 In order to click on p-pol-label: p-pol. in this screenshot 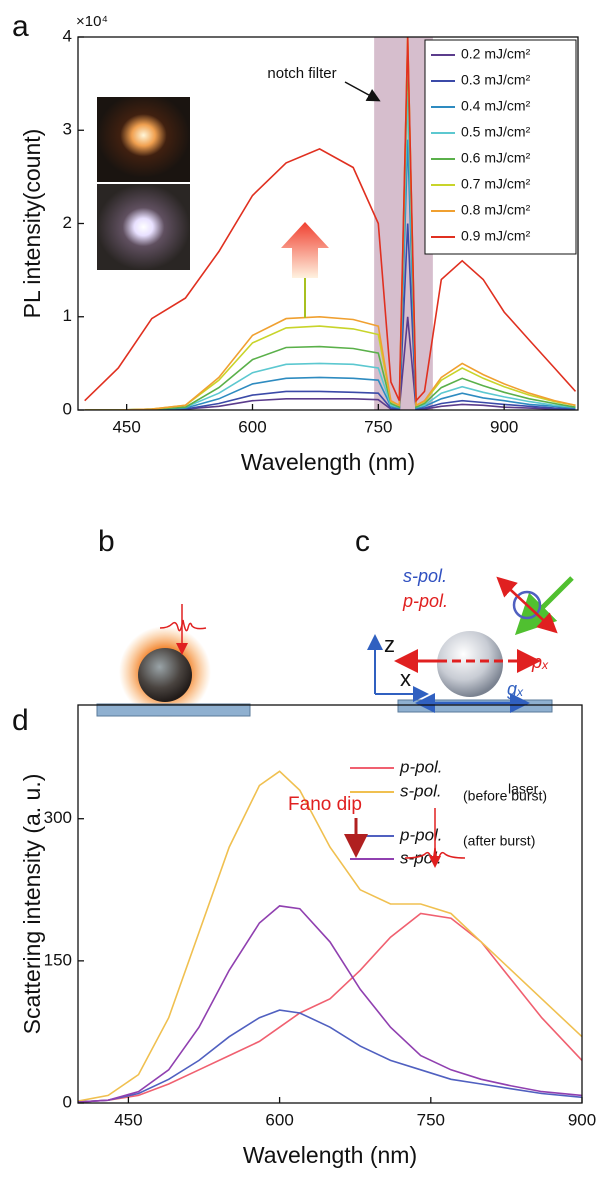, I will do `click(425, 601)`.